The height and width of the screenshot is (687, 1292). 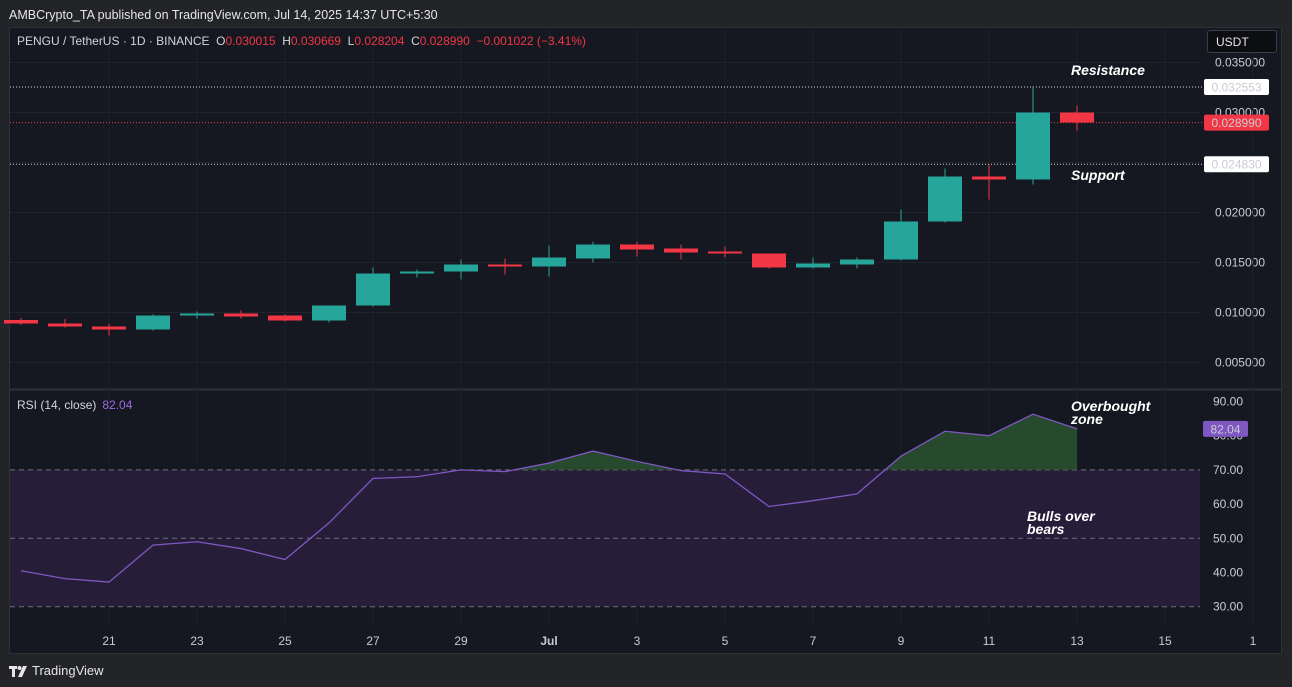 I want to click on time-tick-label: 15, so click(x=1165, y=641).